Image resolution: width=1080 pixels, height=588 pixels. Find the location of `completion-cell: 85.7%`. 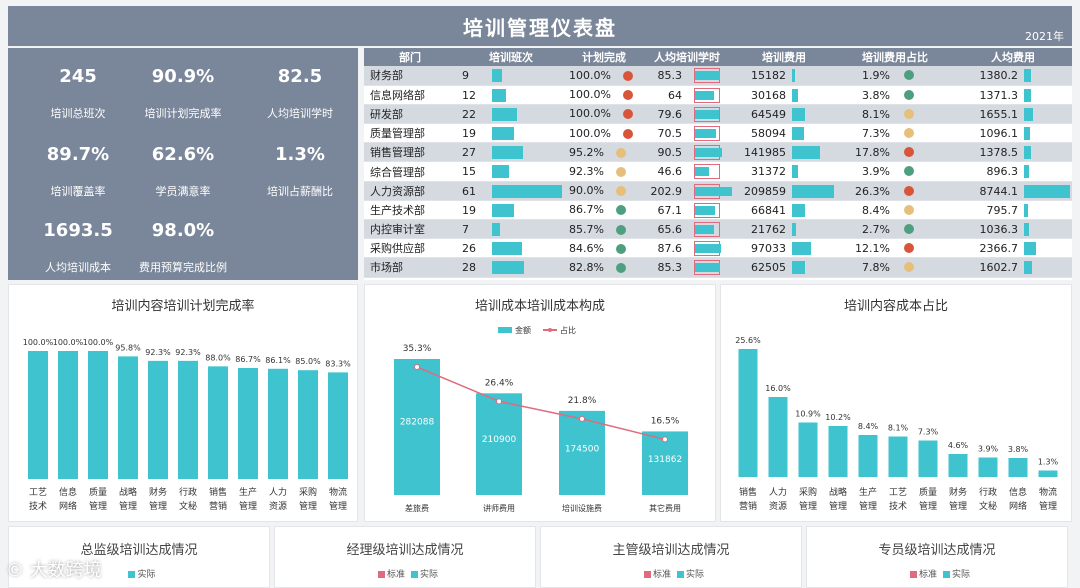

completion-cell: 85.7% is located at coordinates (604, 229).